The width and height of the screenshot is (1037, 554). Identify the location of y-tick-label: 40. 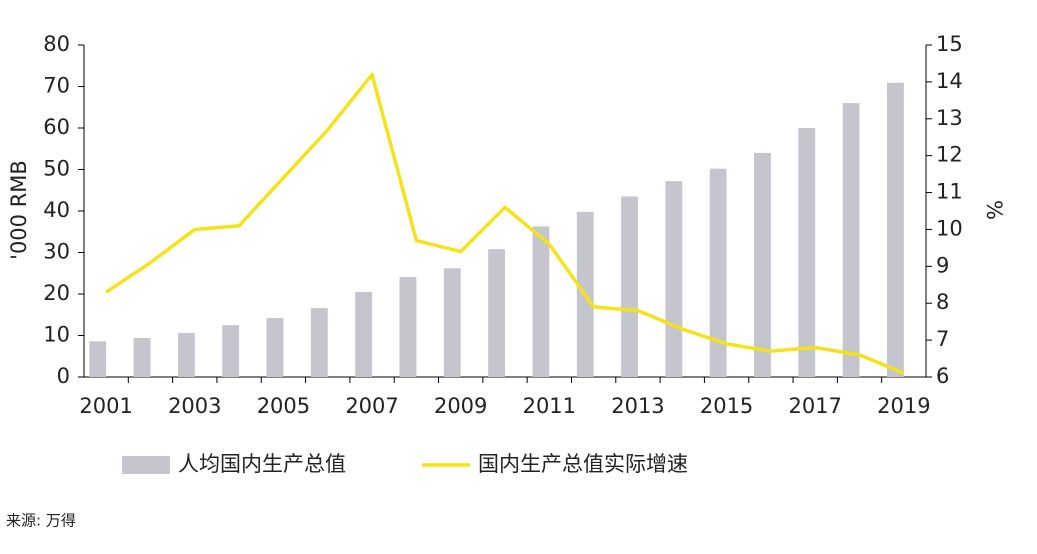
(56, 210).